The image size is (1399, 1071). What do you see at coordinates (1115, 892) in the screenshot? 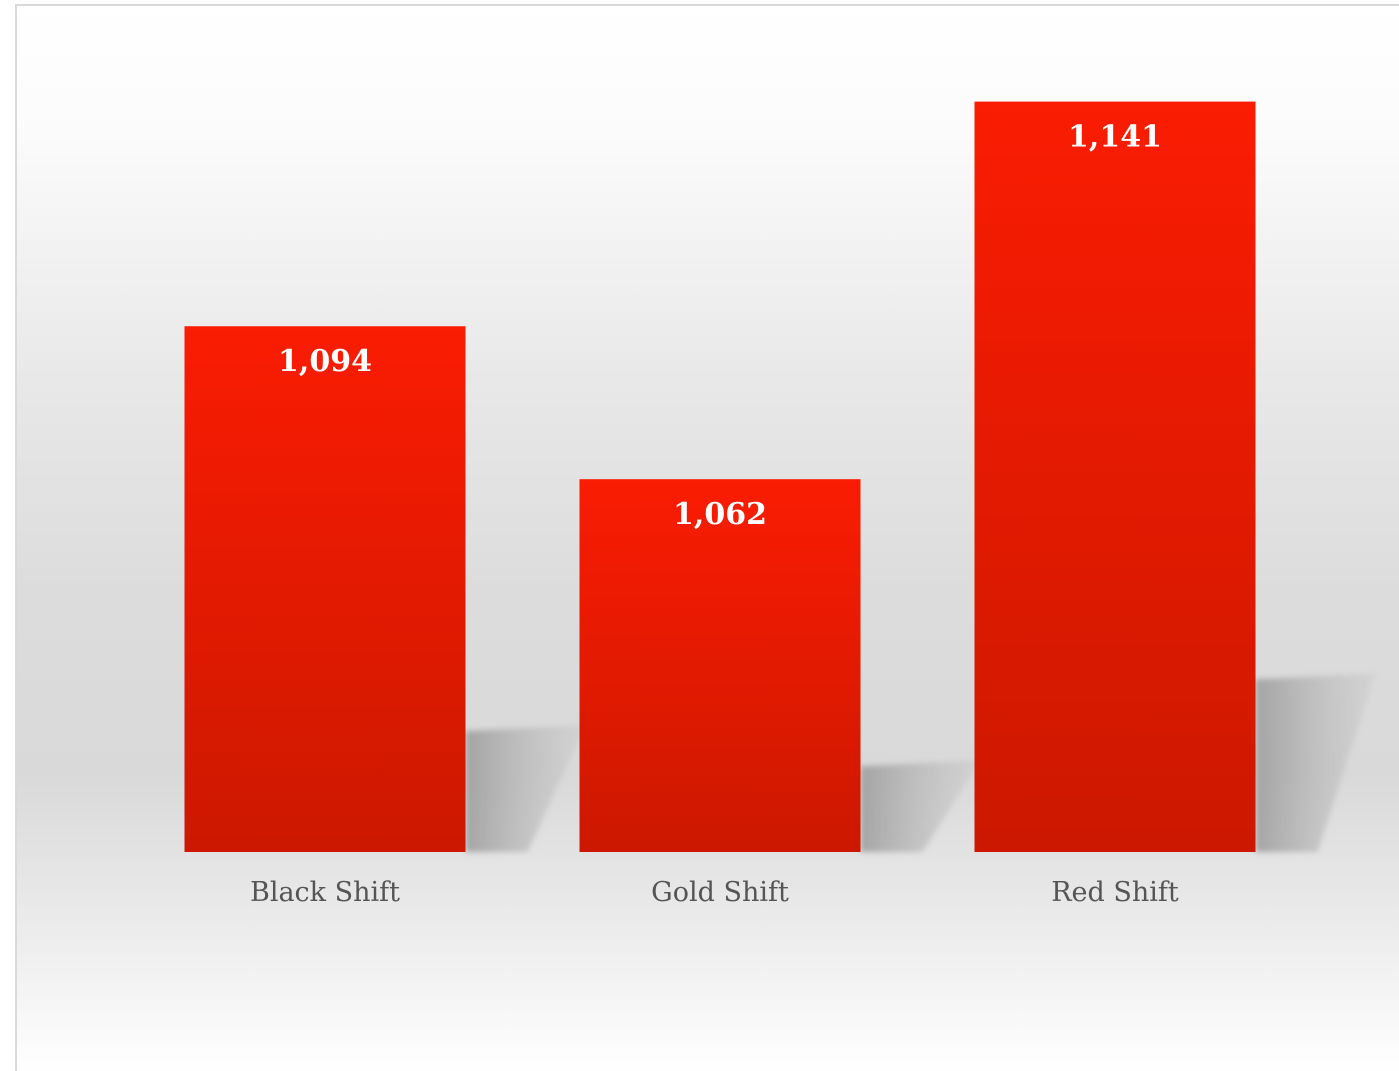
I see `category-label: Red Shift` at bounding box center [1115, 892].